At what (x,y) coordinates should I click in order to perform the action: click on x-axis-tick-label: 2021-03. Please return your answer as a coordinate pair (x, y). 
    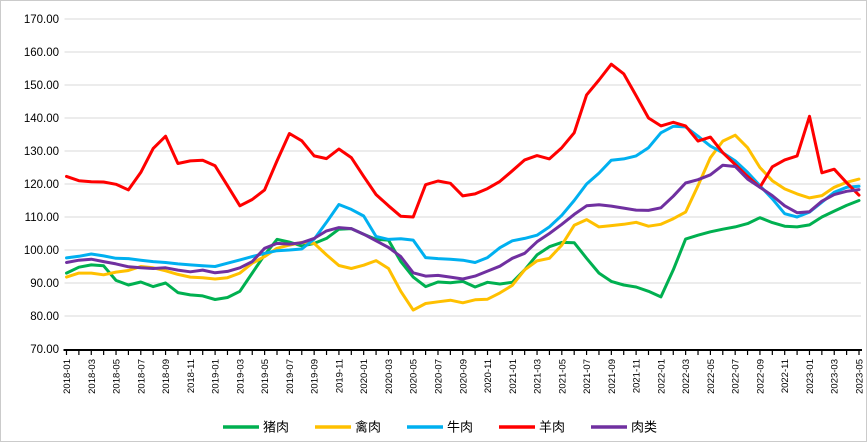
    Looking at the image, I should click on (538, 376).